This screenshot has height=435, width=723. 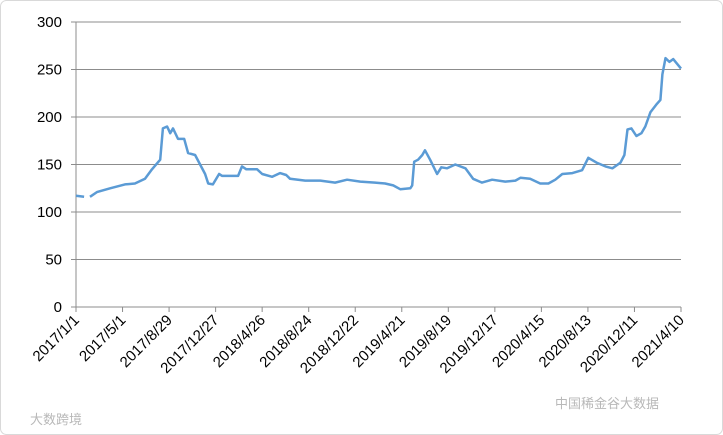 I want to click on y-tick-label: 300, so click(x=49, y=22).